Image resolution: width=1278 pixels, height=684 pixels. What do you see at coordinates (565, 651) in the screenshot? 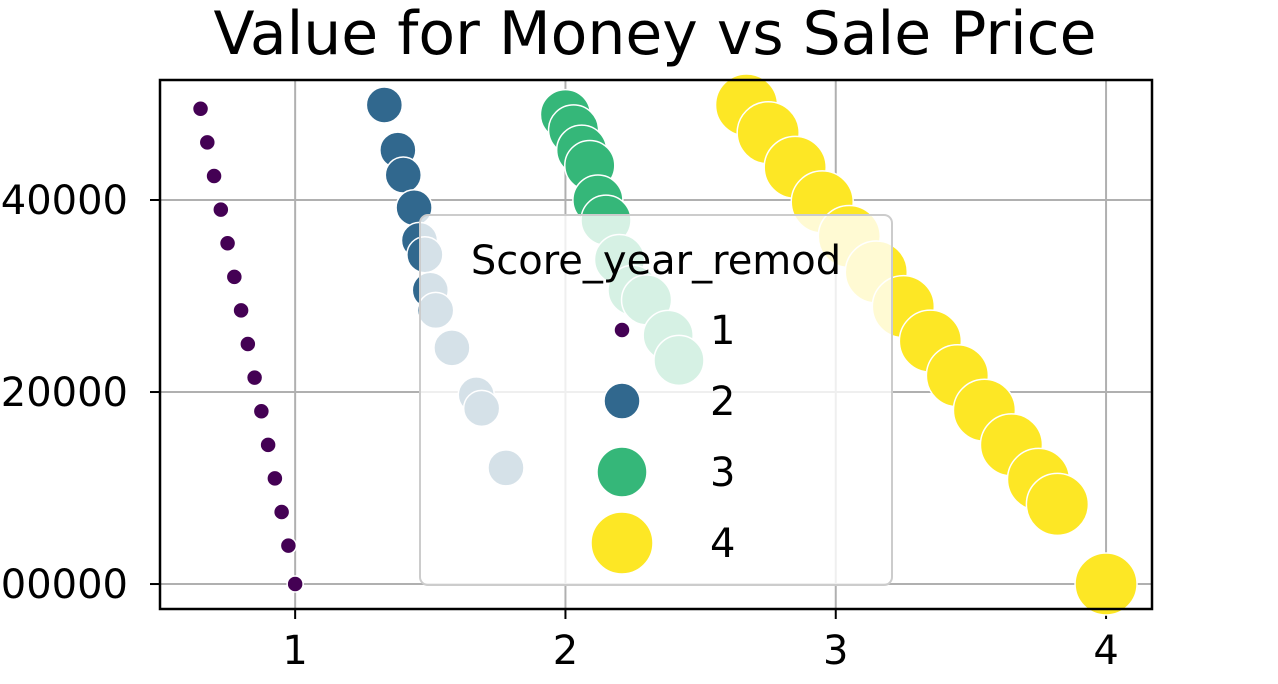
I see `x-tick-label: 2` at bounding box center [565, 651].